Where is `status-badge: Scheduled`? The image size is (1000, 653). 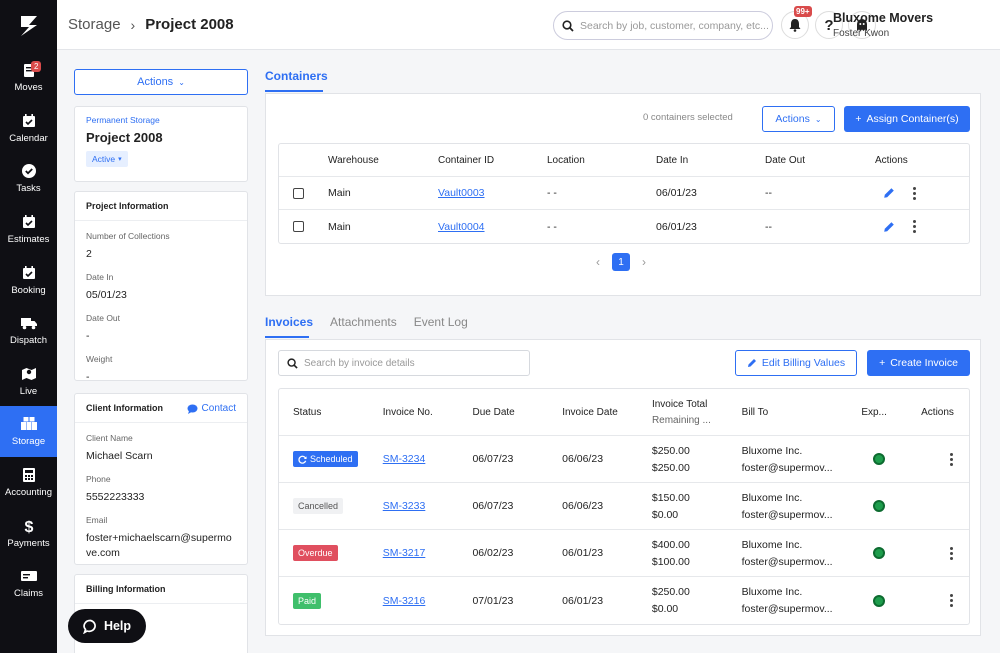 status-badge: Scheduled is located at coordinates (325, 459).